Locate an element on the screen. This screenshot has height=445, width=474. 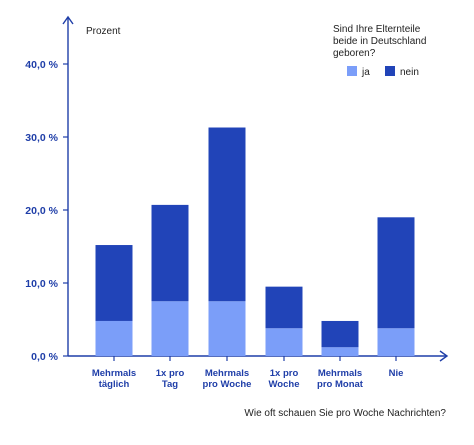
y-axis-arrow is located at coordinates (68, 20).